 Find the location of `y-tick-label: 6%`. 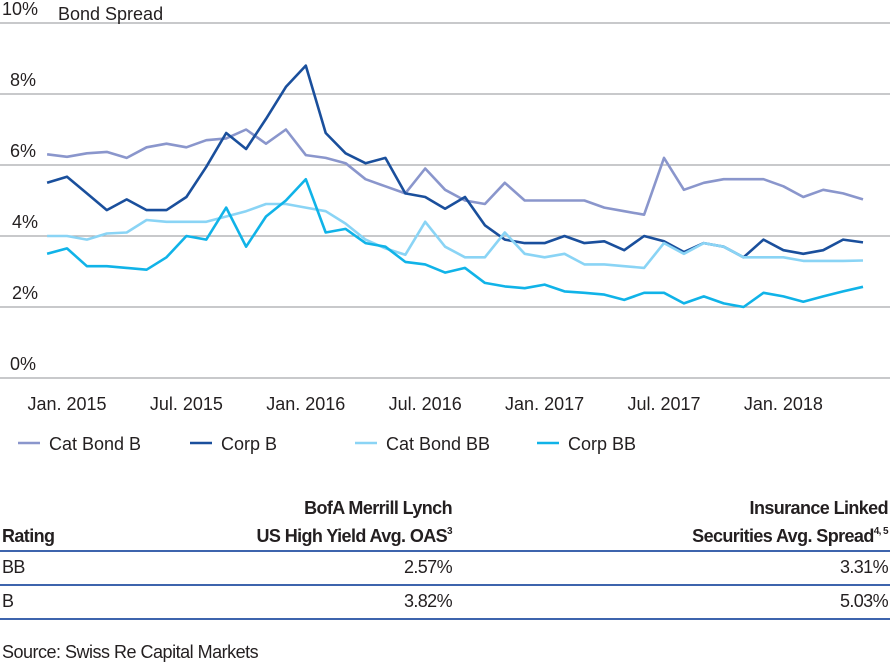

y-tick-label: 6% is located at coordinates (23, 151).